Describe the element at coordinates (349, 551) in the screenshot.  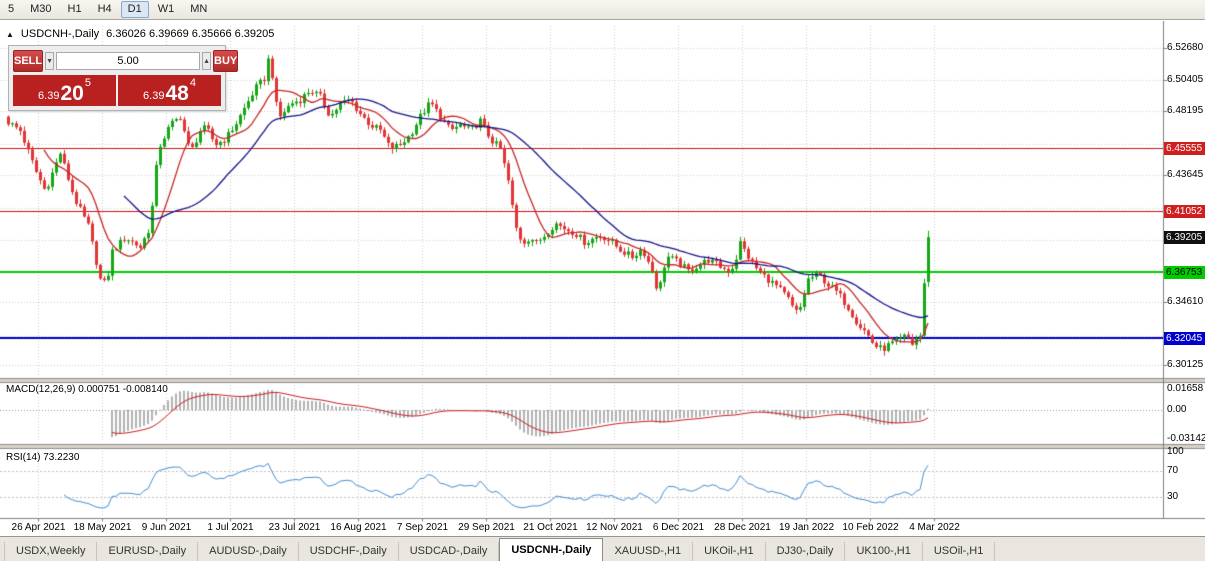
I see `chart-tab-usdchf-daily: USDCHF-,Daily` at that location.